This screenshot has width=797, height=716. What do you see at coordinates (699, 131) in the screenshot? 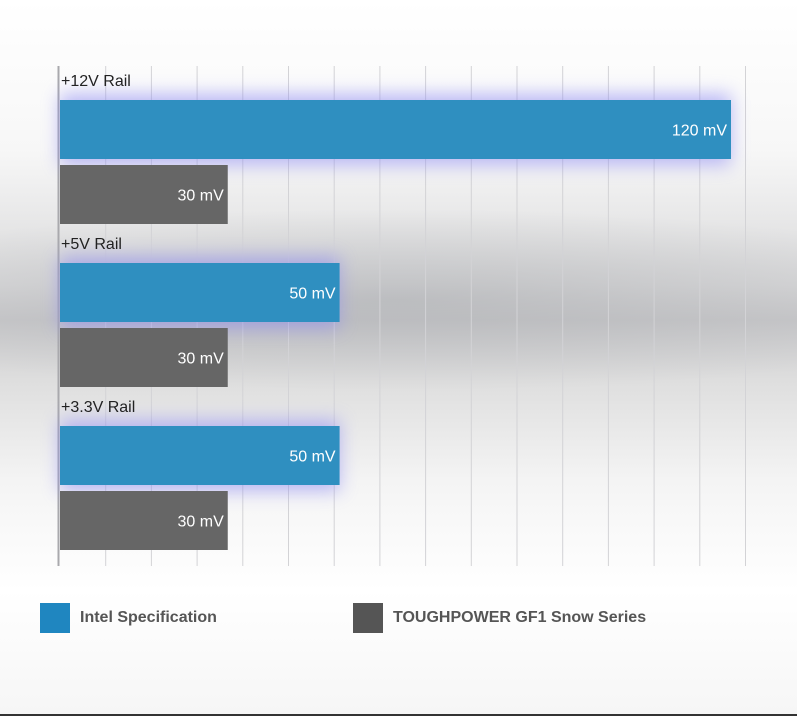
I see `data-label: 120 mV` at bounding box center [699, 131].